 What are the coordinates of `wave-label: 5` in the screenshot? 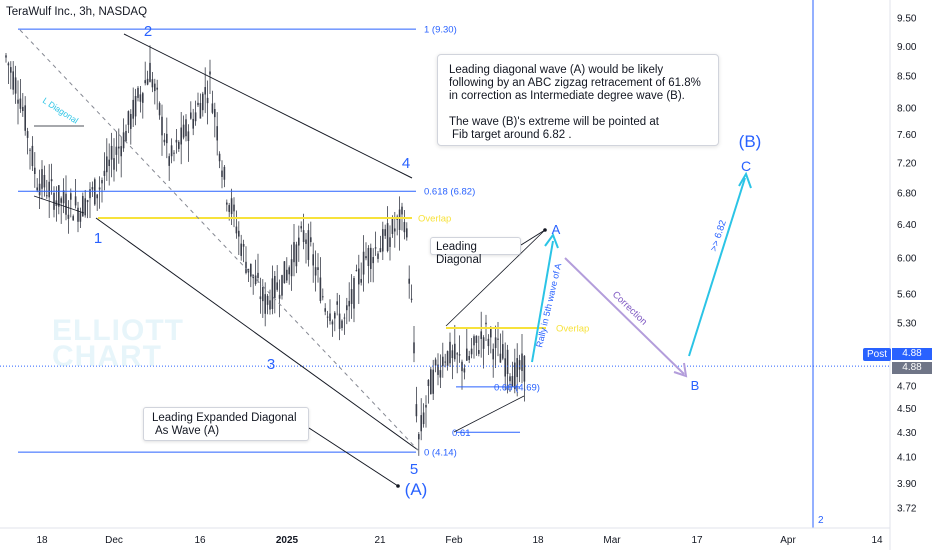 It's located at (414, 469).